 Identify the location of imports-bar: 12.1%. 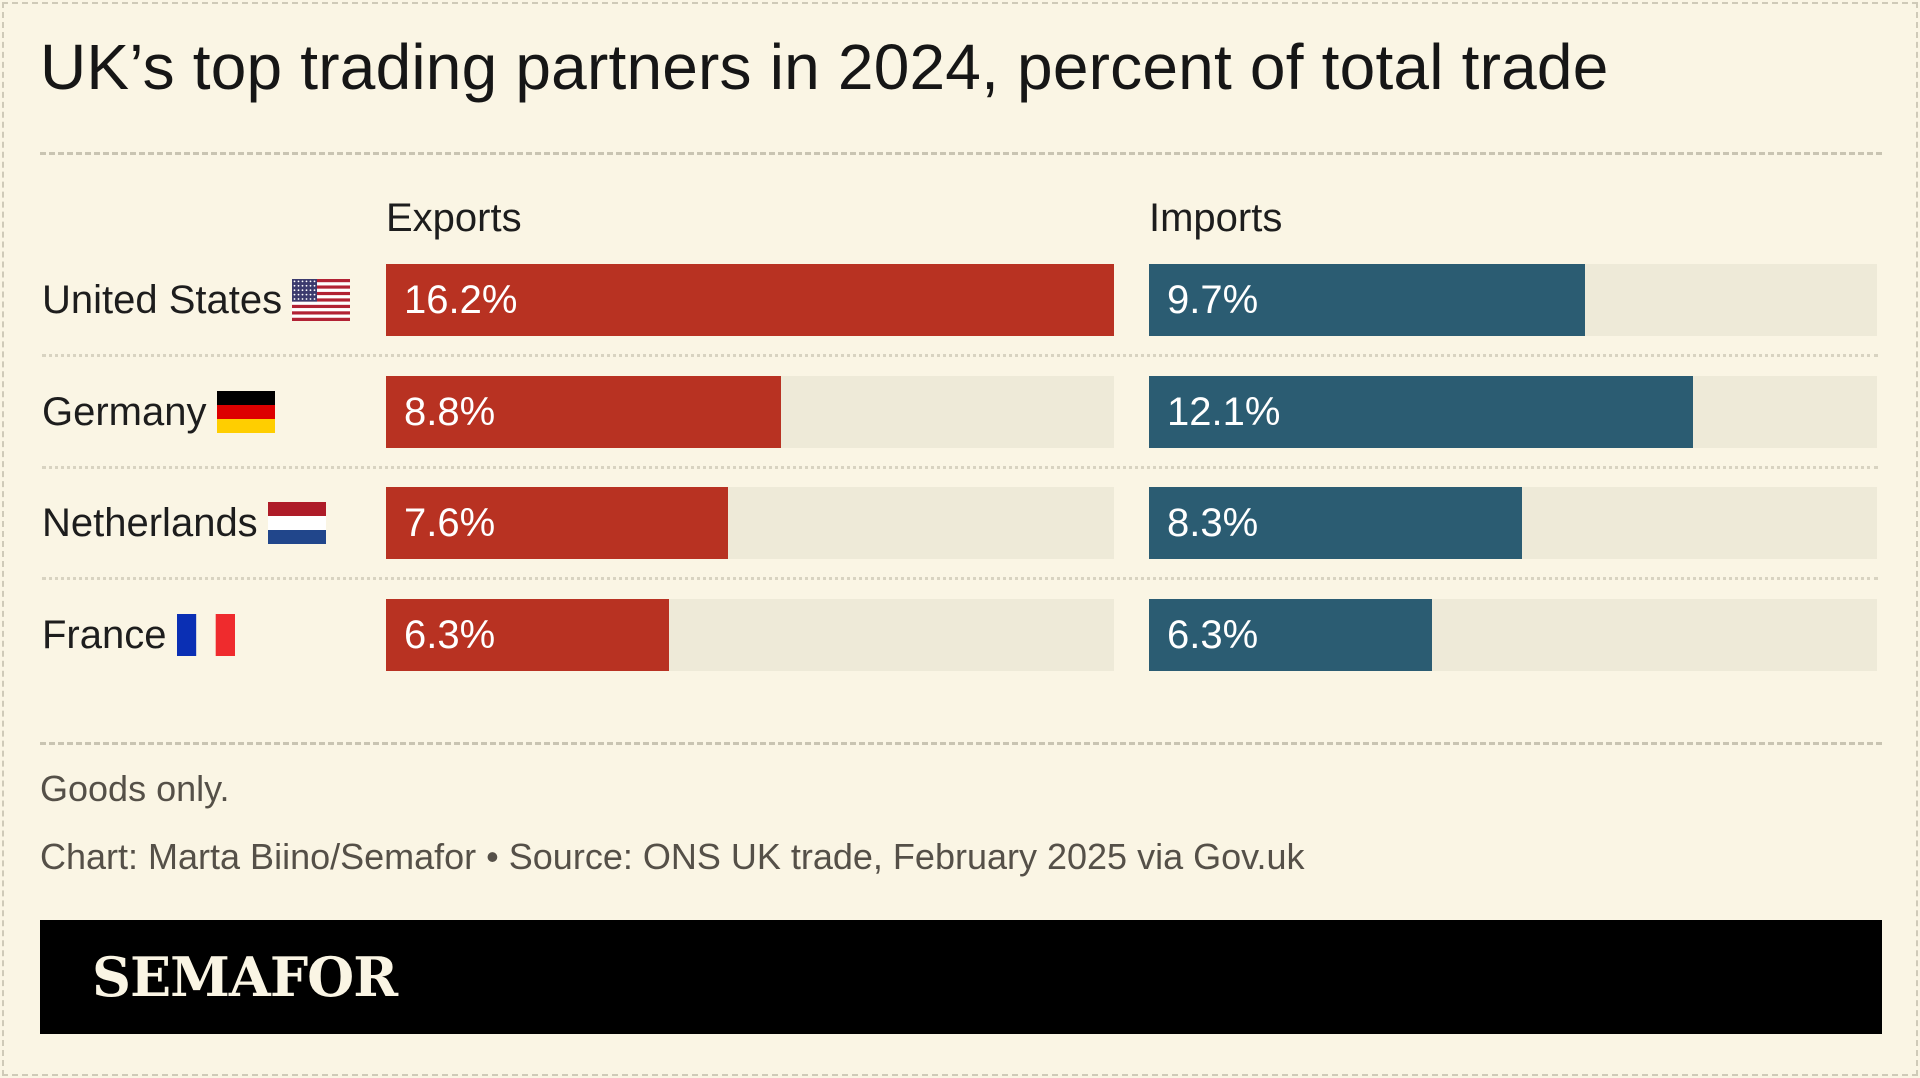
(1421, 412).